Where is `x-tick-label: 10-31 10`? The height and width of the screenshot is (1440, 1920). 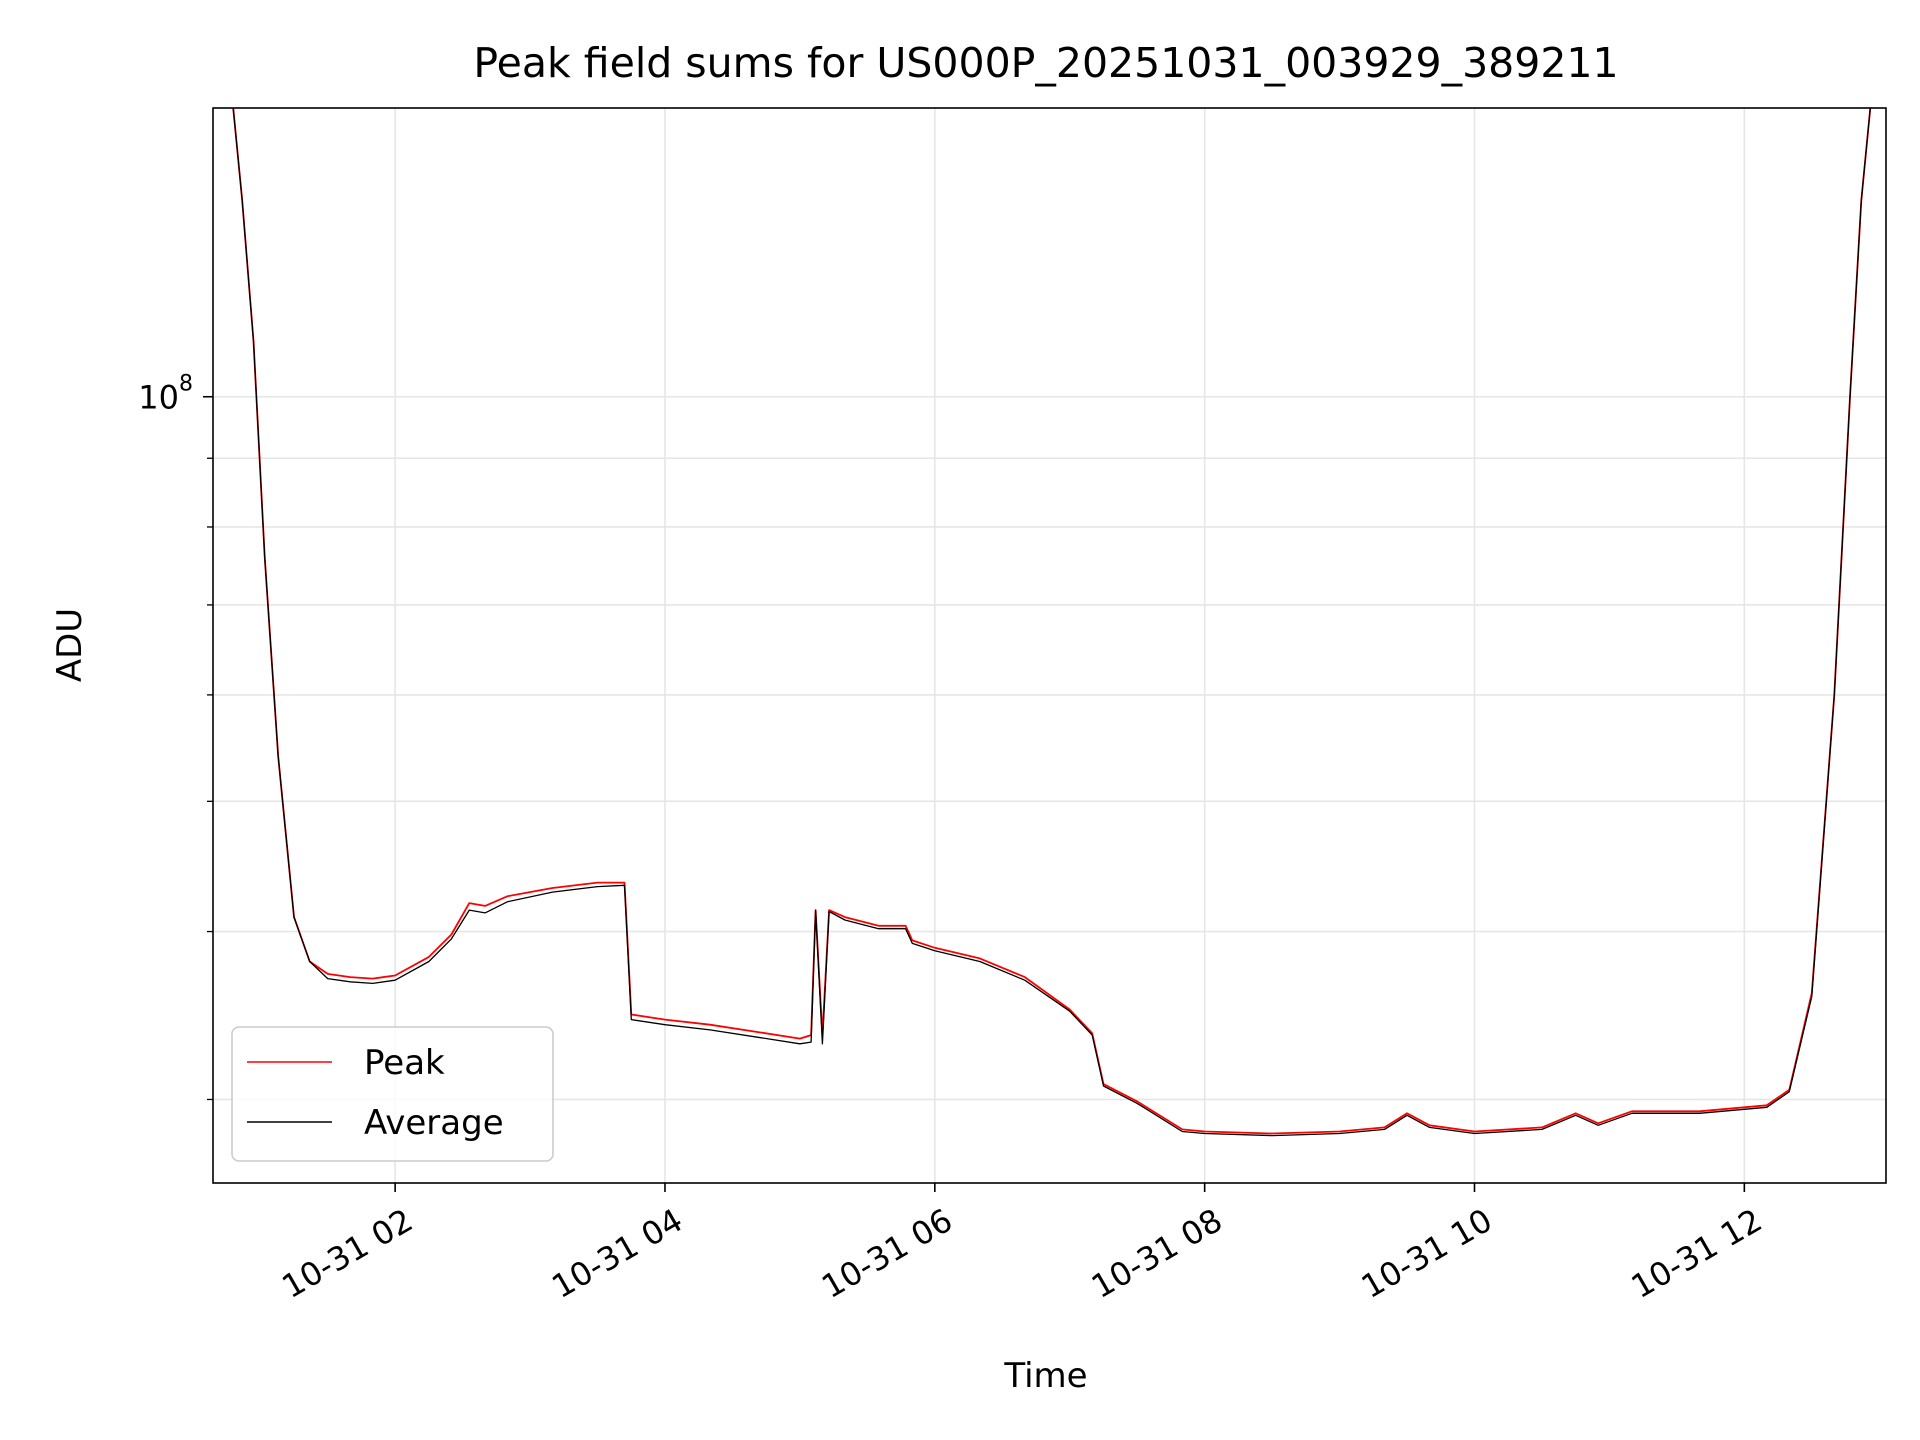
x-tick-label: 10-31 10 is located at coordinates (1427, 1253).